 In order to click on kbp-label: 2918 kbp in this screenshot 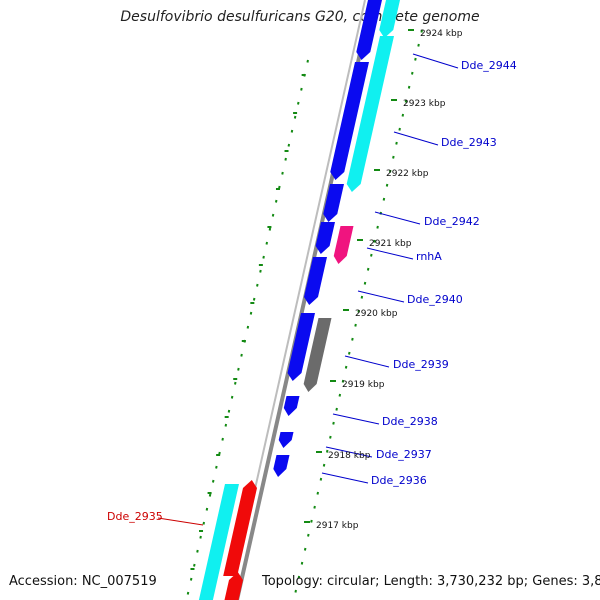, I will do `click(349, 456)`.